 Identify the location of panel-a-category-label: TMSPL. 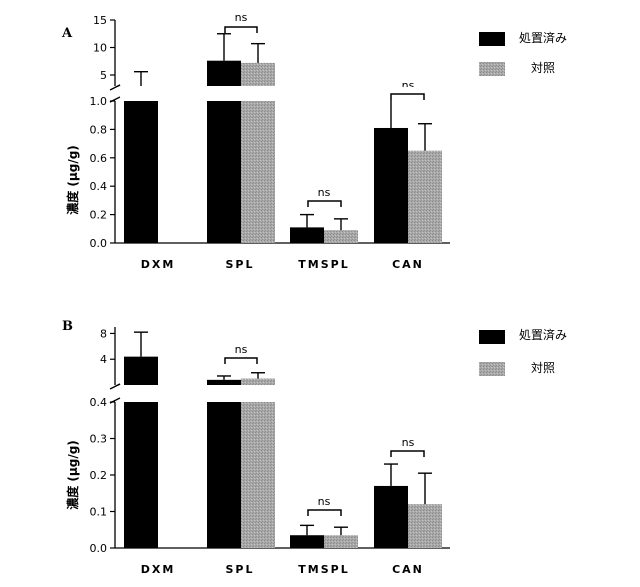
(323, 264).